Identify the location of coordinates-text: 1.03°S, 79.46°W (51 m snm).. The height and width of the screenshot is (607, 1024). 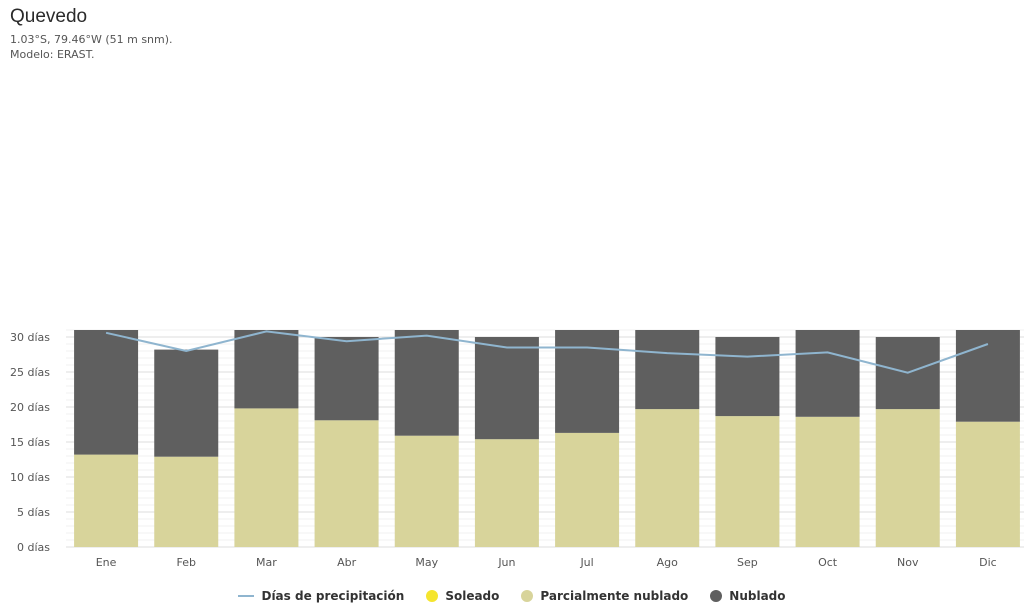
(91, 39).